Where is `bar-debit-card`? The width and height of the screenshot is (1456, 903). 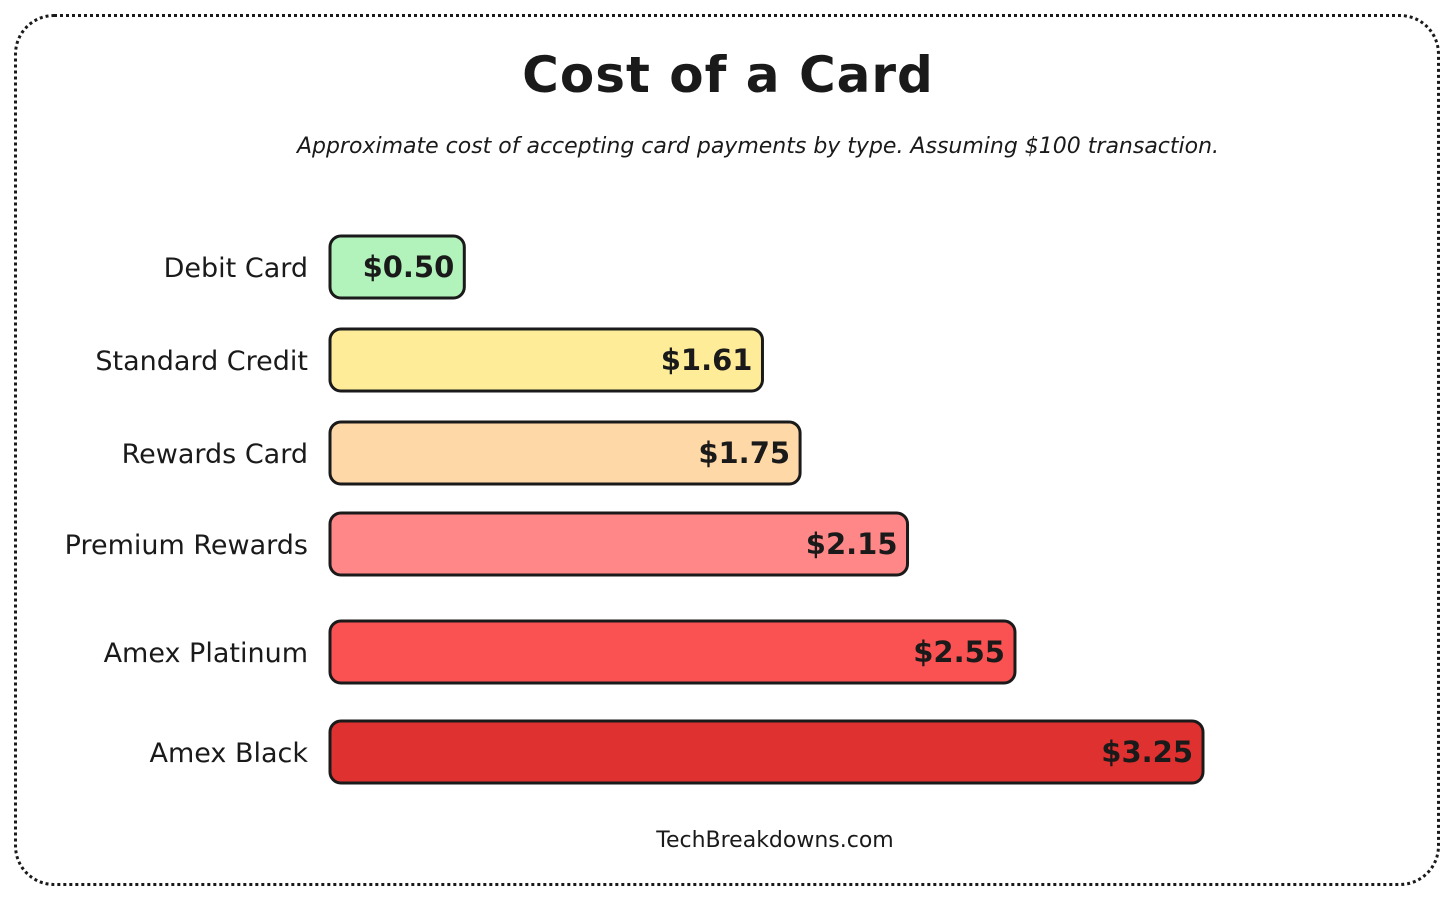
bar-debit-card is located at coordinates (397, 267).